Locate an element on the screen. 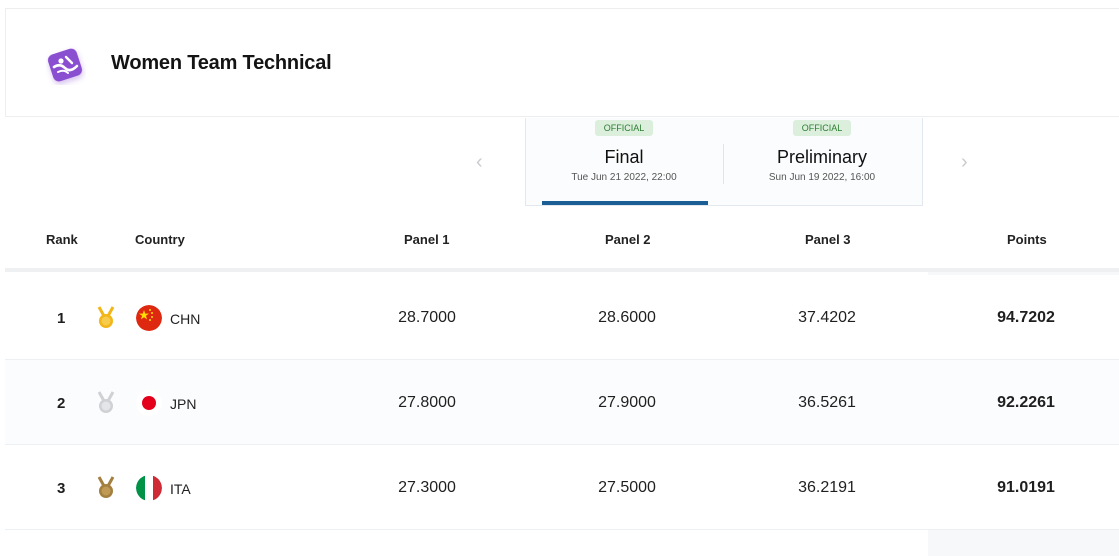 This screenshot has width=1119, height=556. rank-cell: 1 is located at coordinates (61, 318).